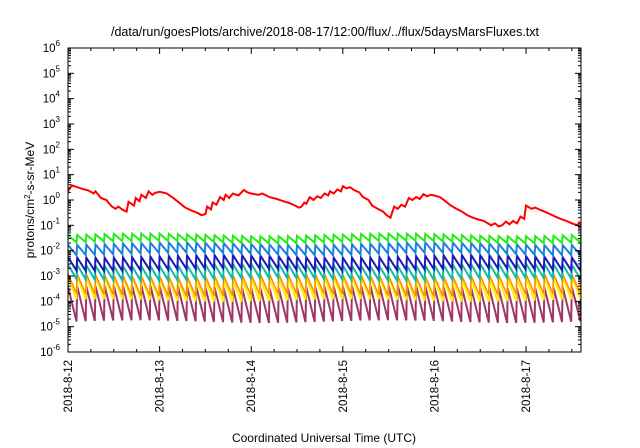  Describe the element at coordinates (69, 386) in the screenshot. I see `x-tick-label: 2018-8-12` at that location.